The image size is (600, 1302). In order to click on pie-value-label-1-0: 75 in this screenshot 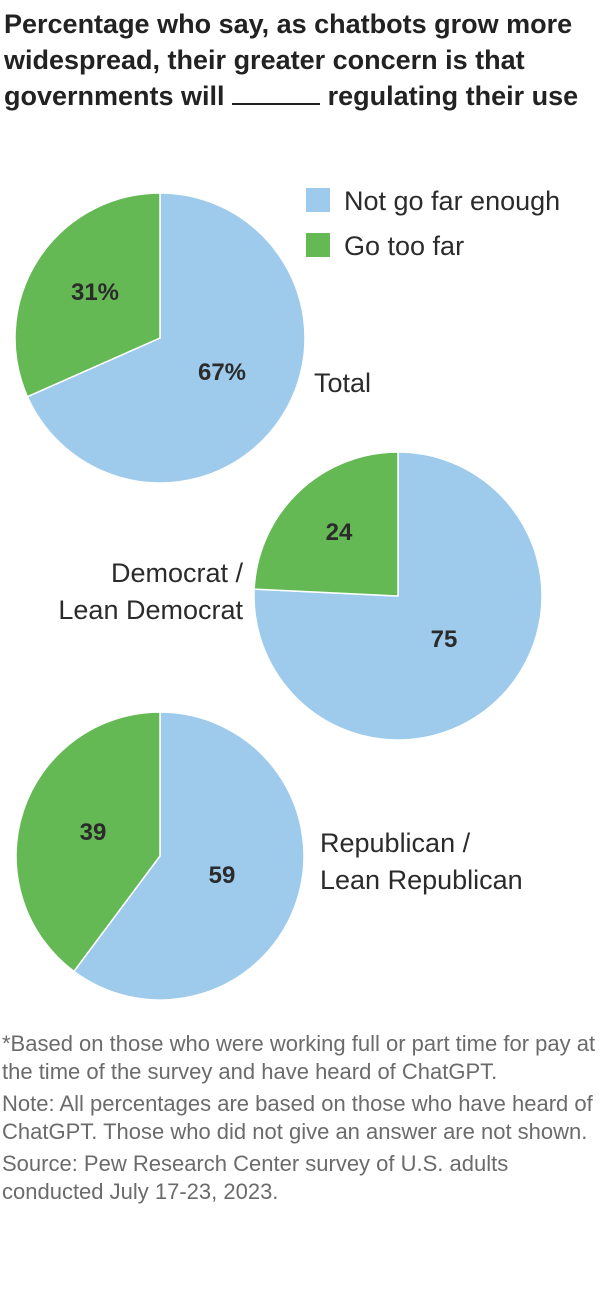, I will do `click(444, 639)`.